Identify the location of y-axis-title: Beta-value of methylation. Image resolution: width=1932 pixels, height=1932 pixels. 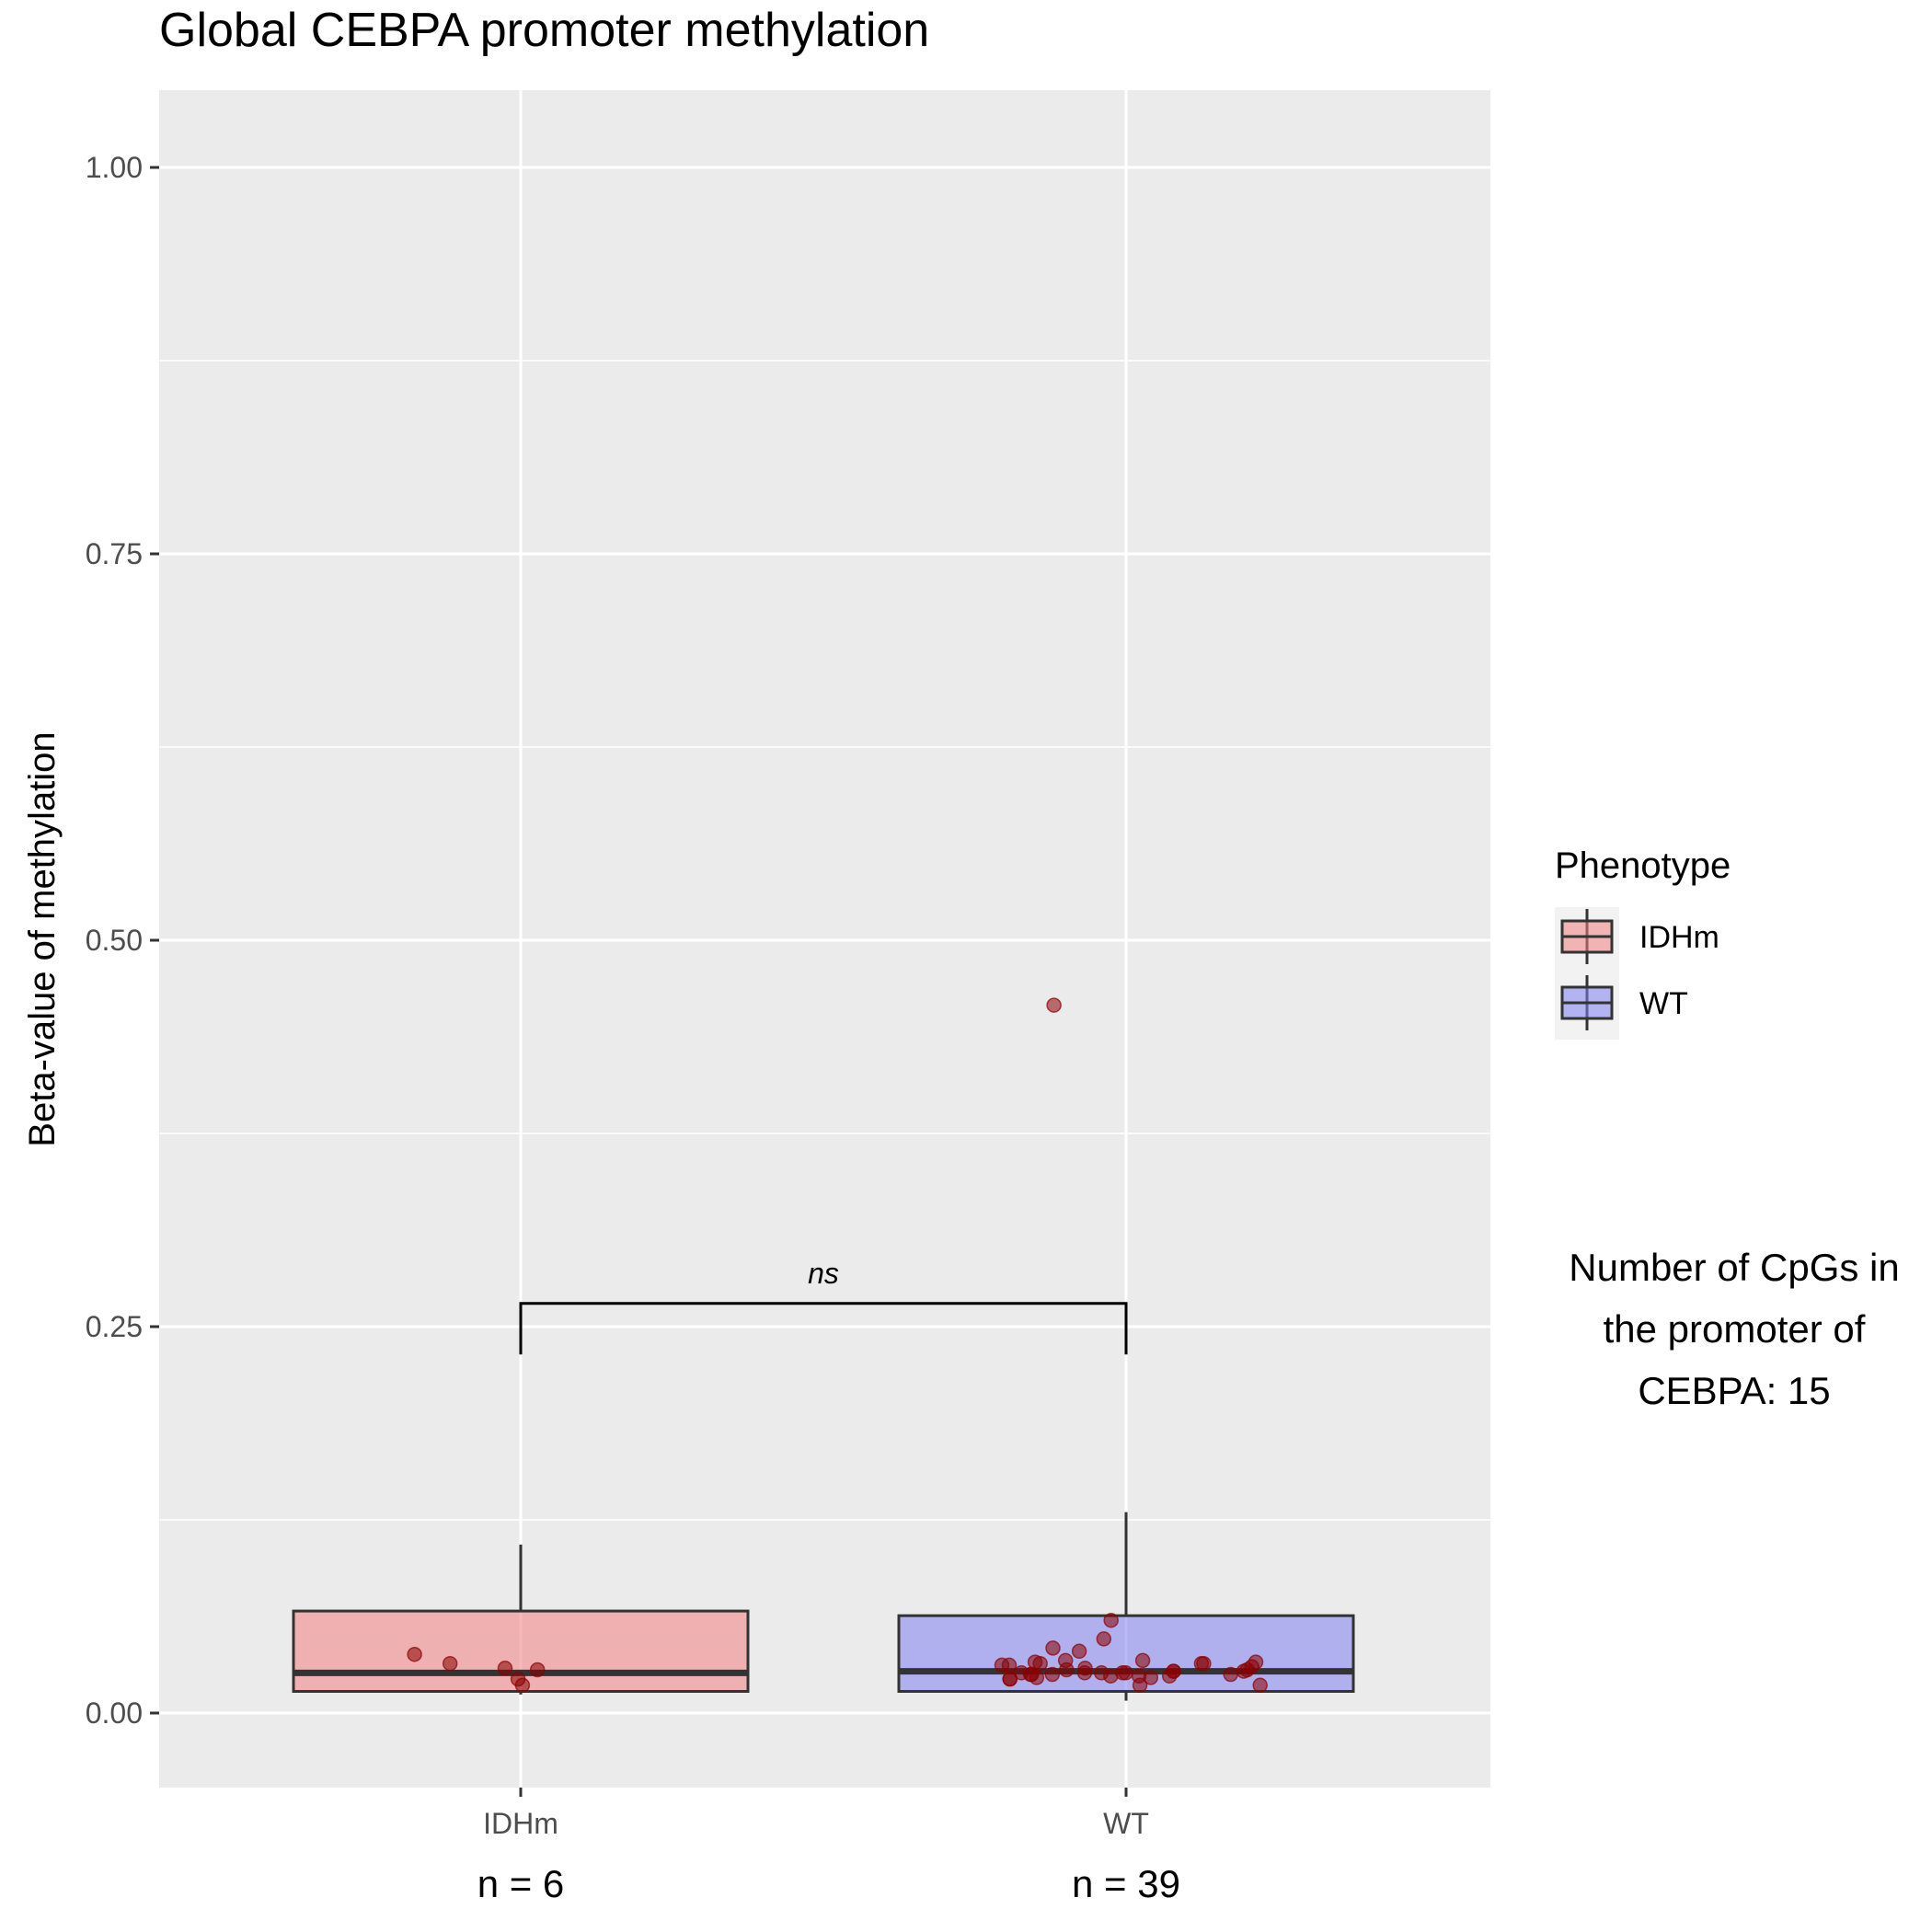
(42, 938).